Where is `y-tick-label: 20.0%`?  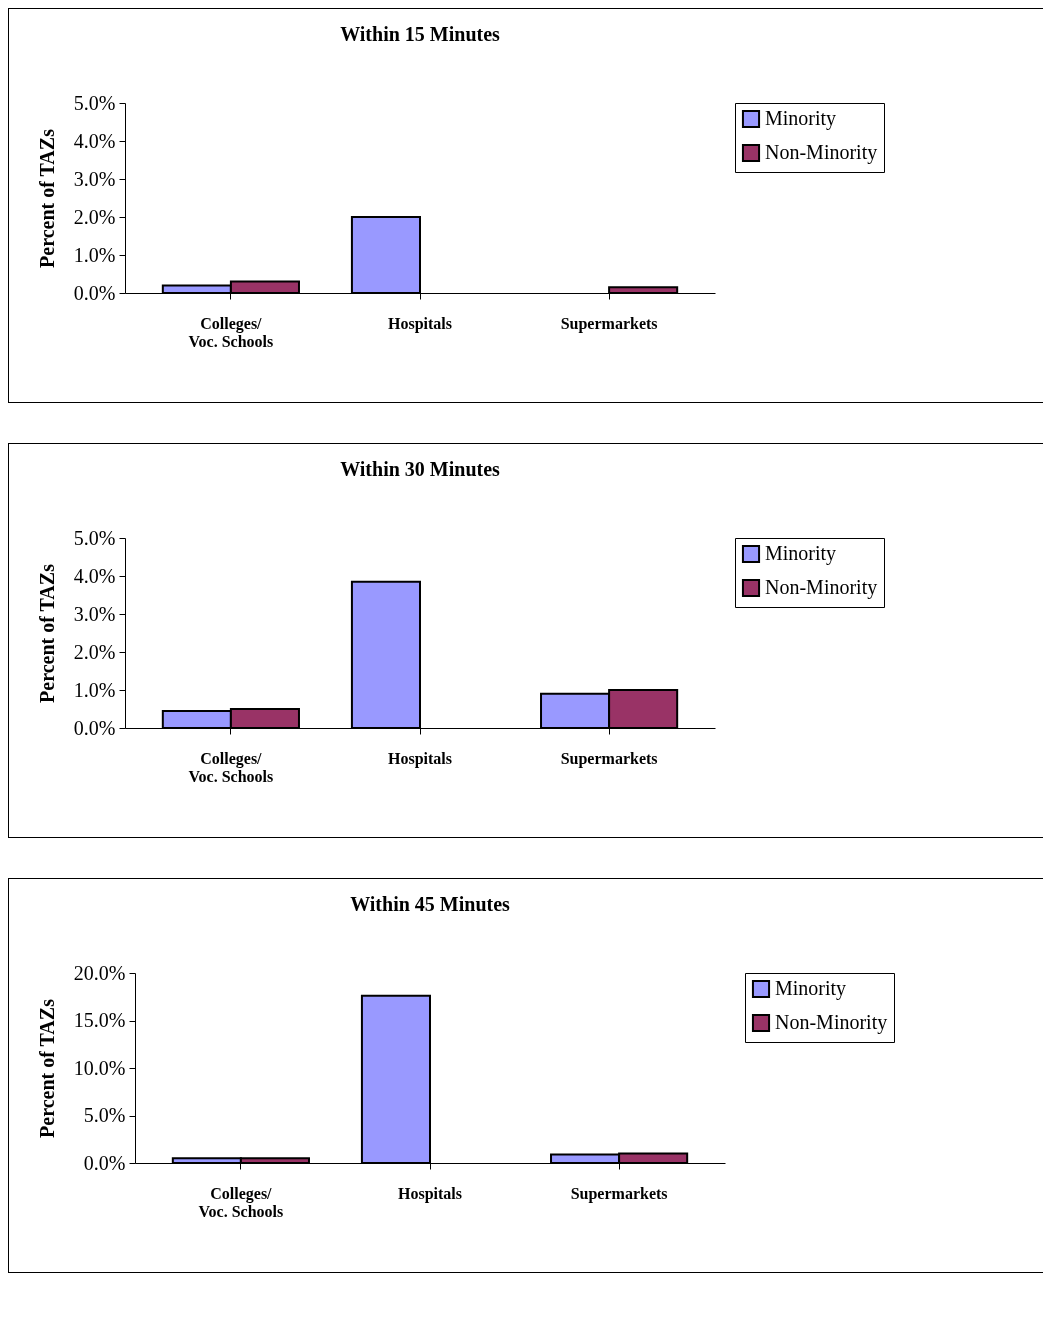 y-tick-label: 20.0% is located at coordinates (99, 972).